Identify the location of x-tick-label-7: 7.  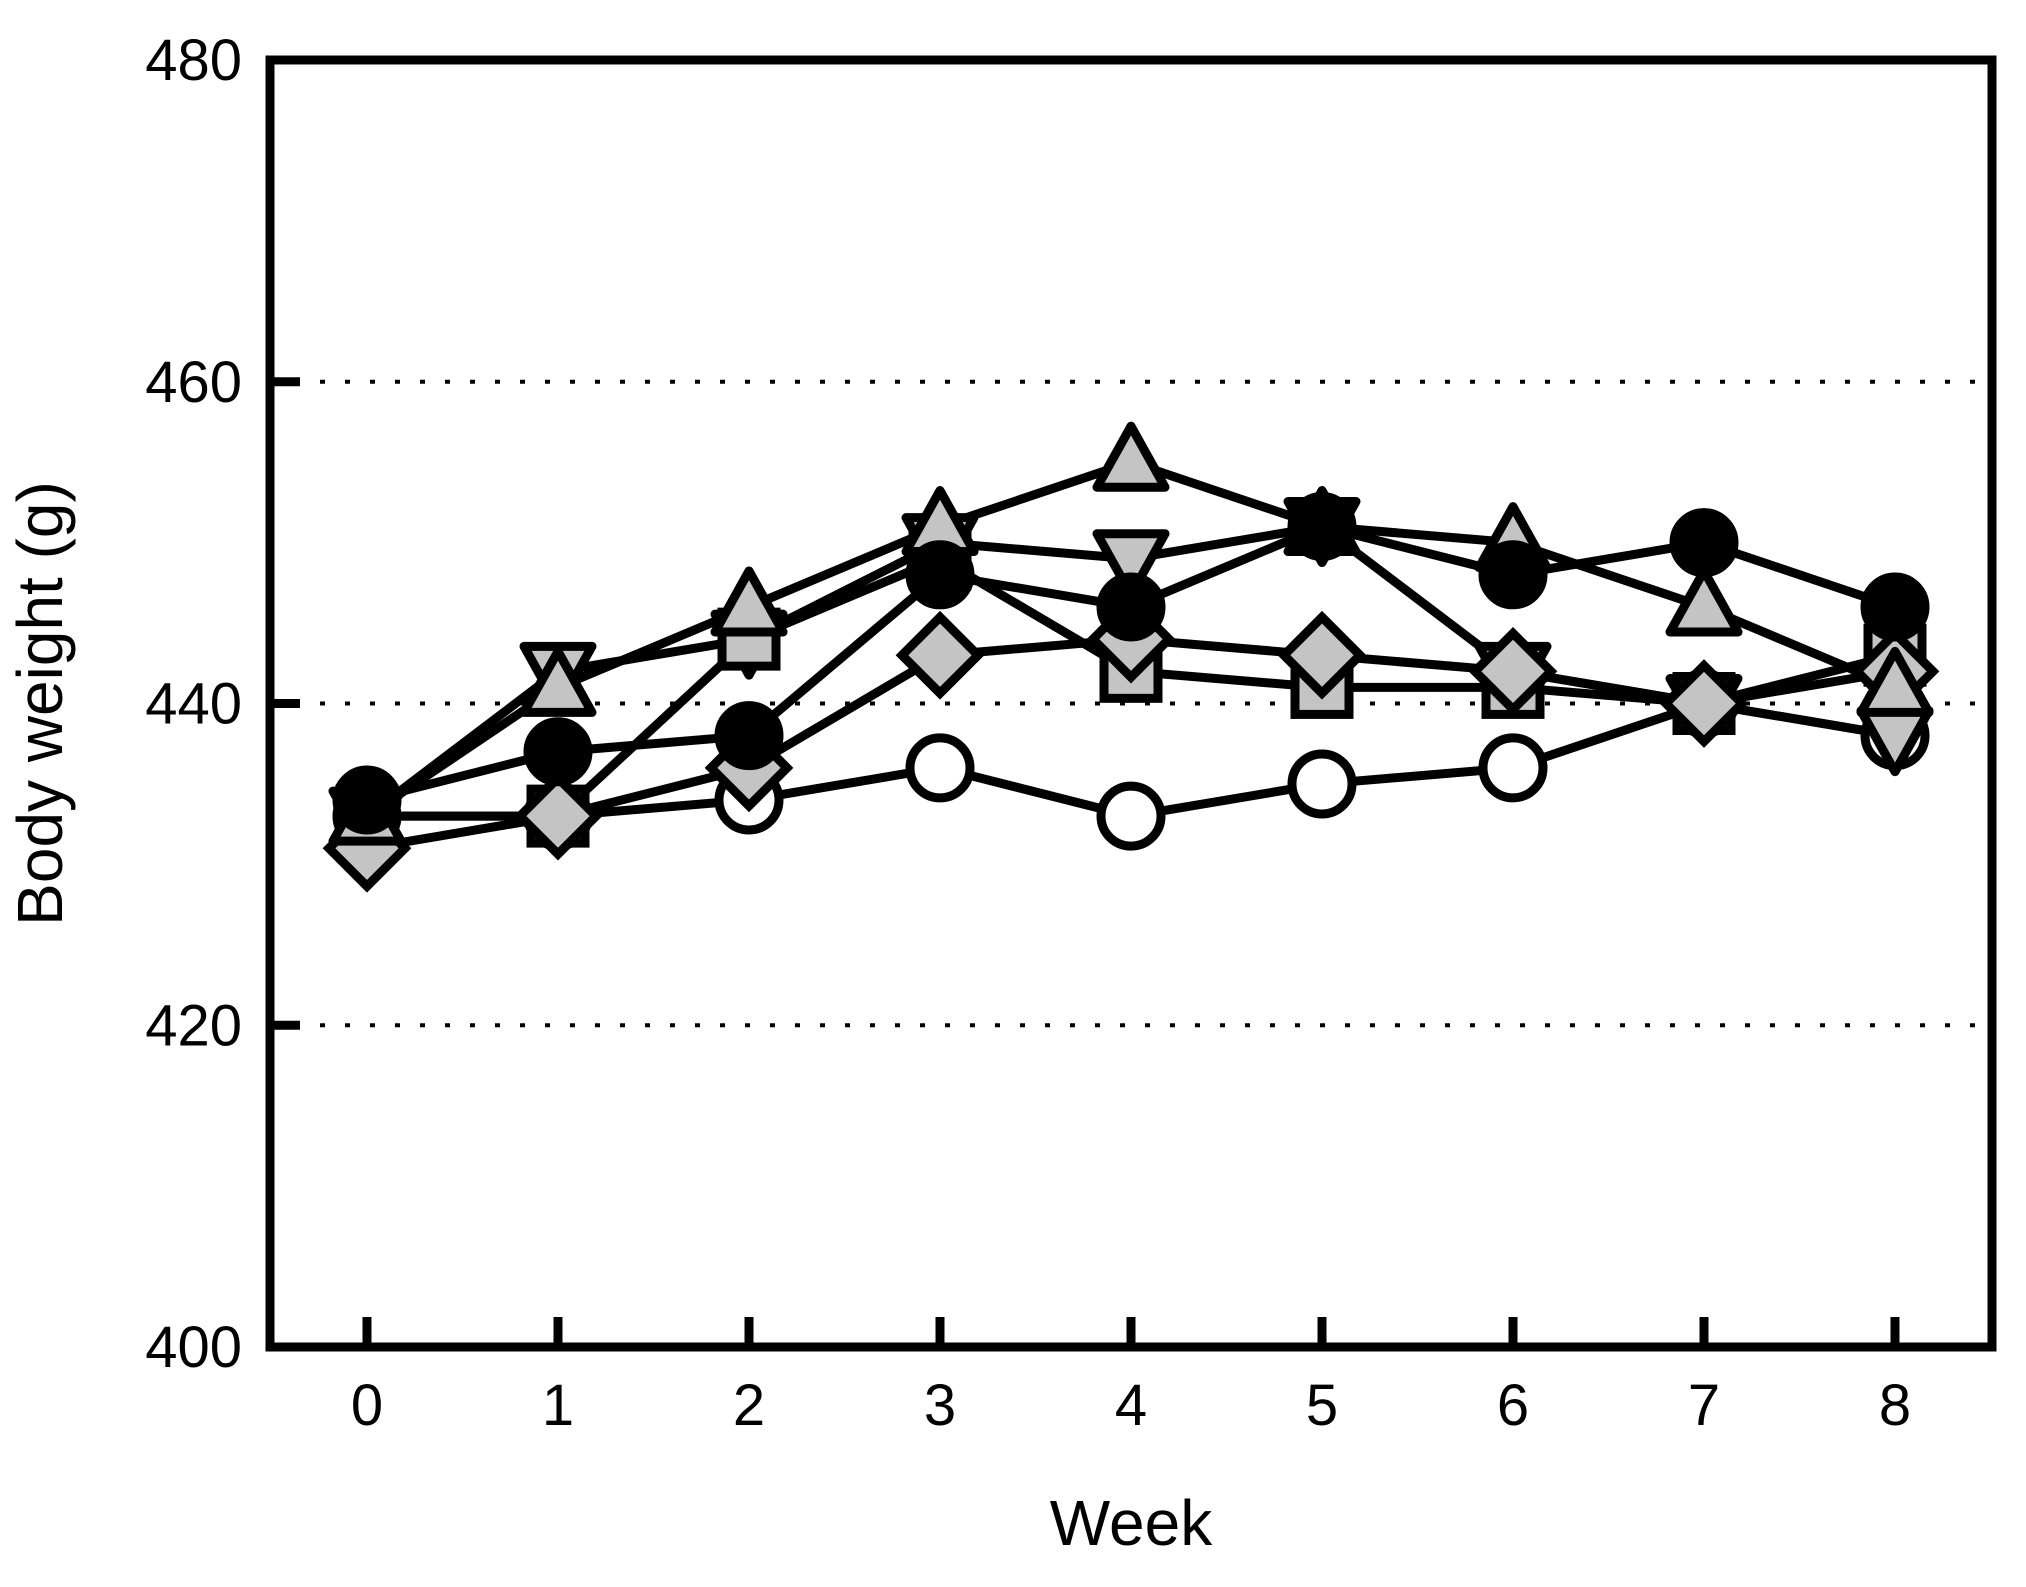
(1704, 1405).